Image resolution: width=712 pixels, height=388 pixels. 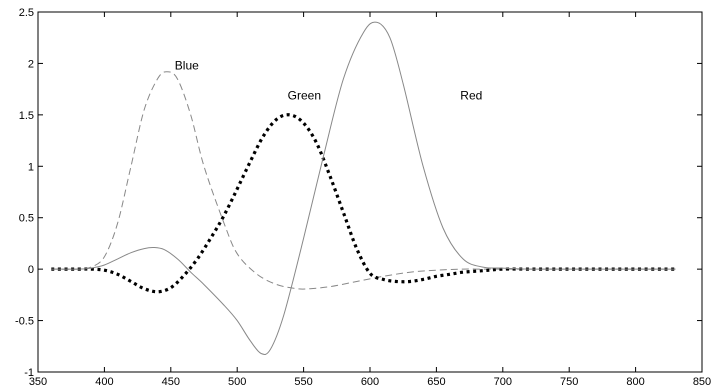 What do you see at coordinates (471, 95) in the screenshot?
I see `series-label-red: Red` at bounding box center [471, 95].